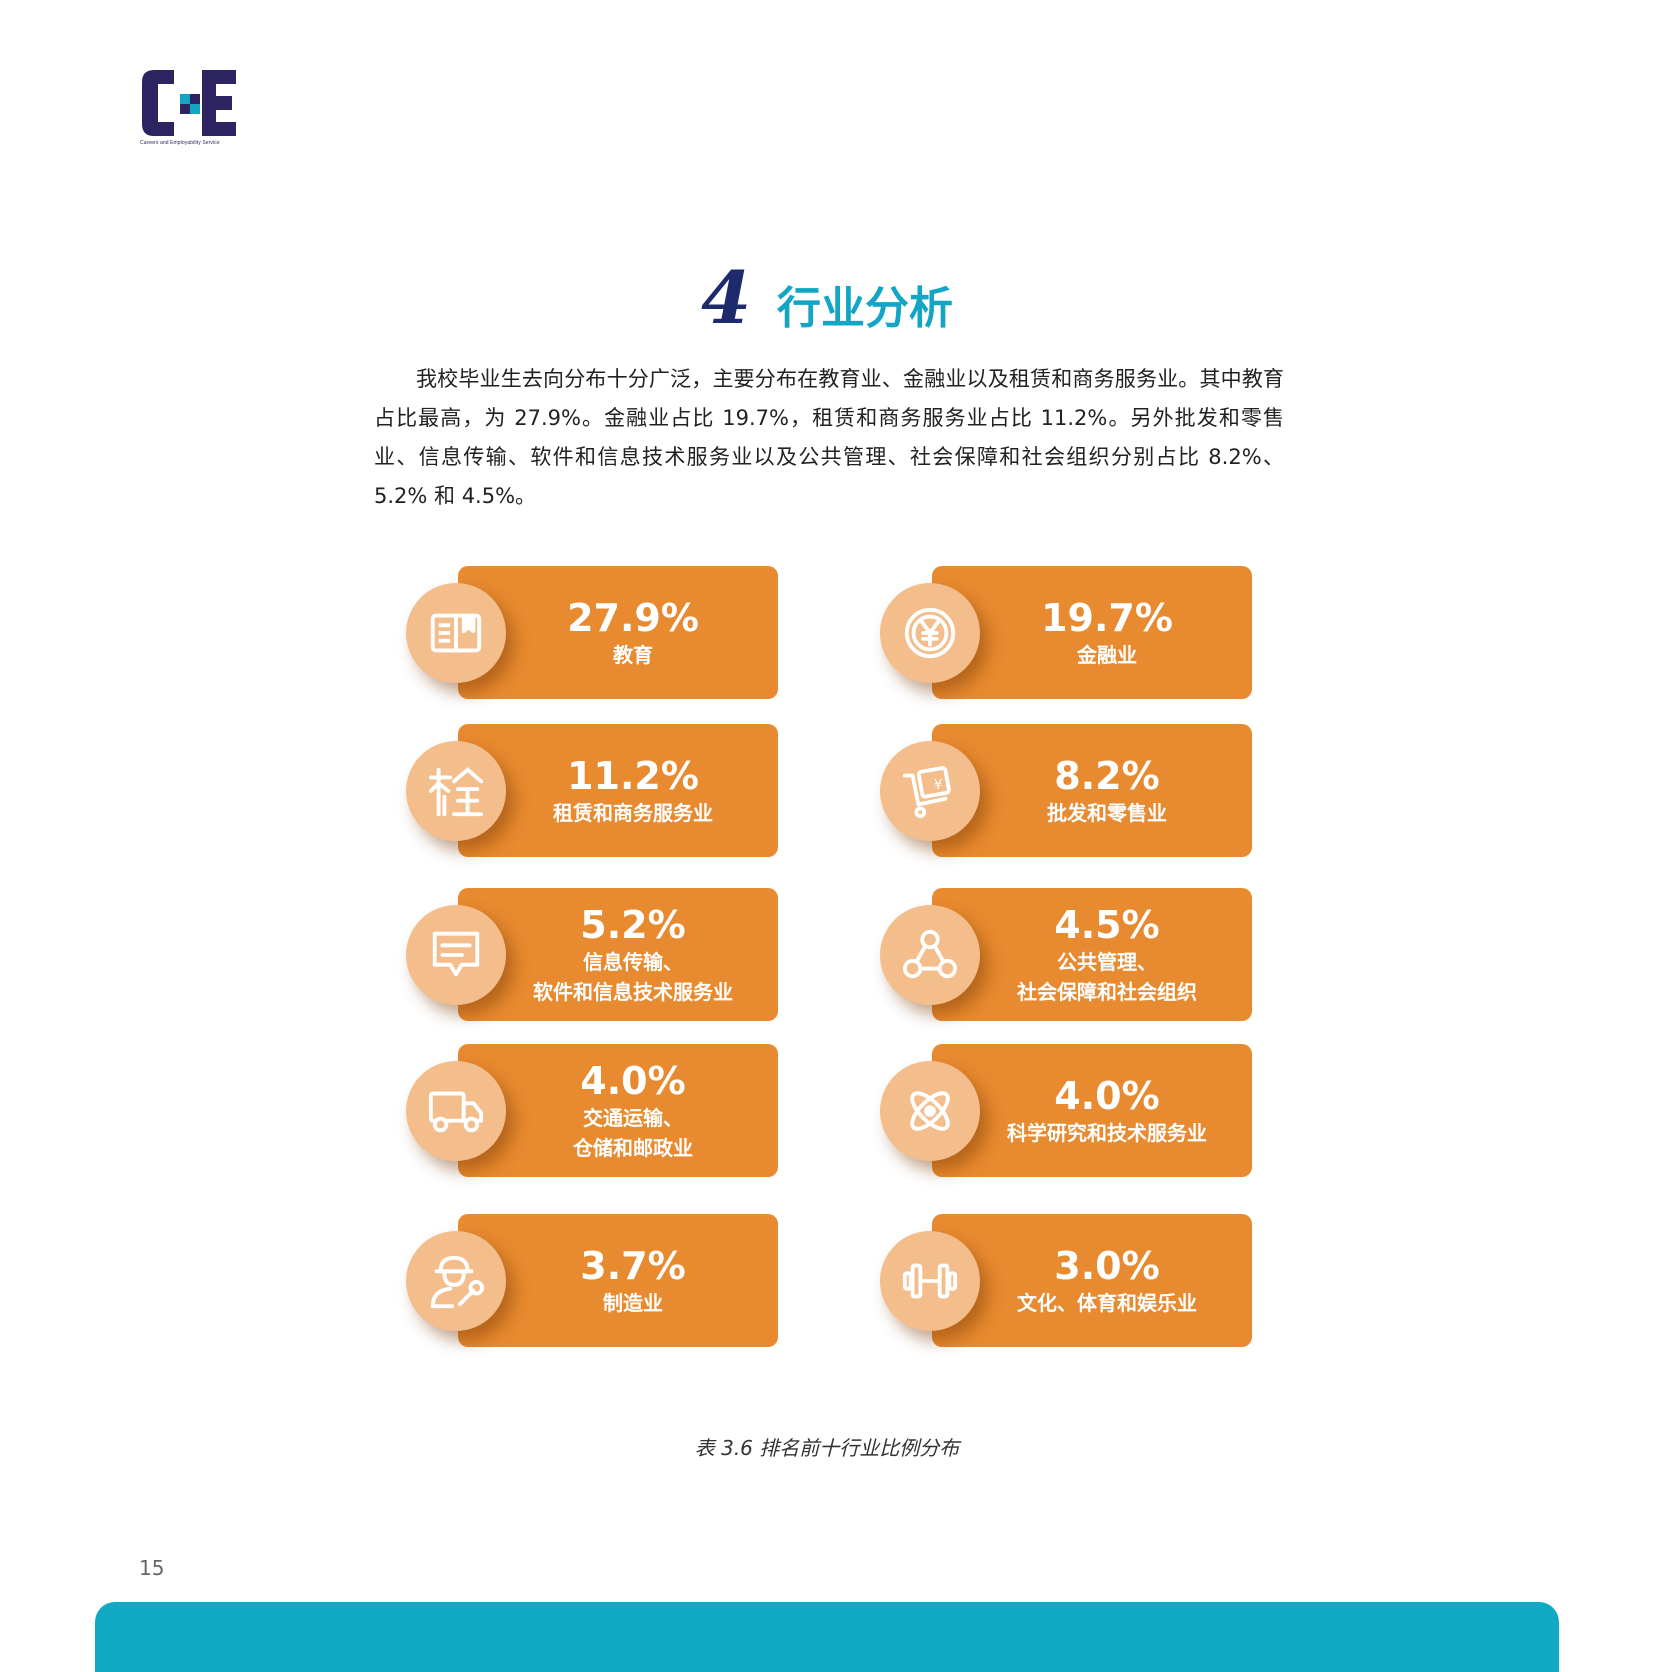 The height and width of the screenshot is (1672, 1654). Describe the element at coordinates (1107, 1302) in the screenshot. I see `industry-label: 文化、体育和娱乐业` at that location.